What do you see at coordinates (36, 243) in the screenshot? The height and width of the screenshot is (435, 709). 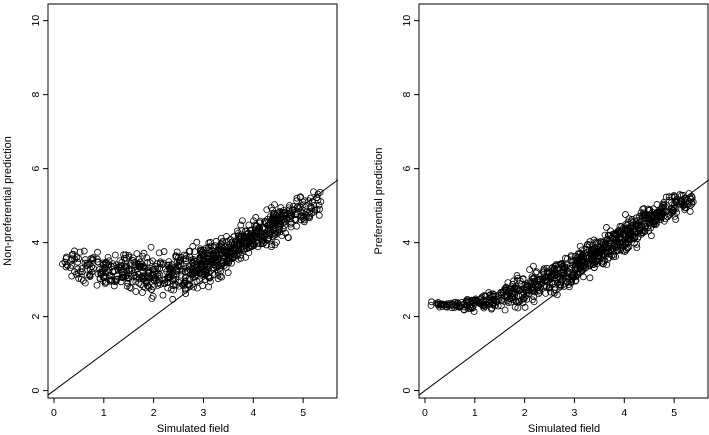 I see `y-tick-label: 4` at bounding box center [36, 243].